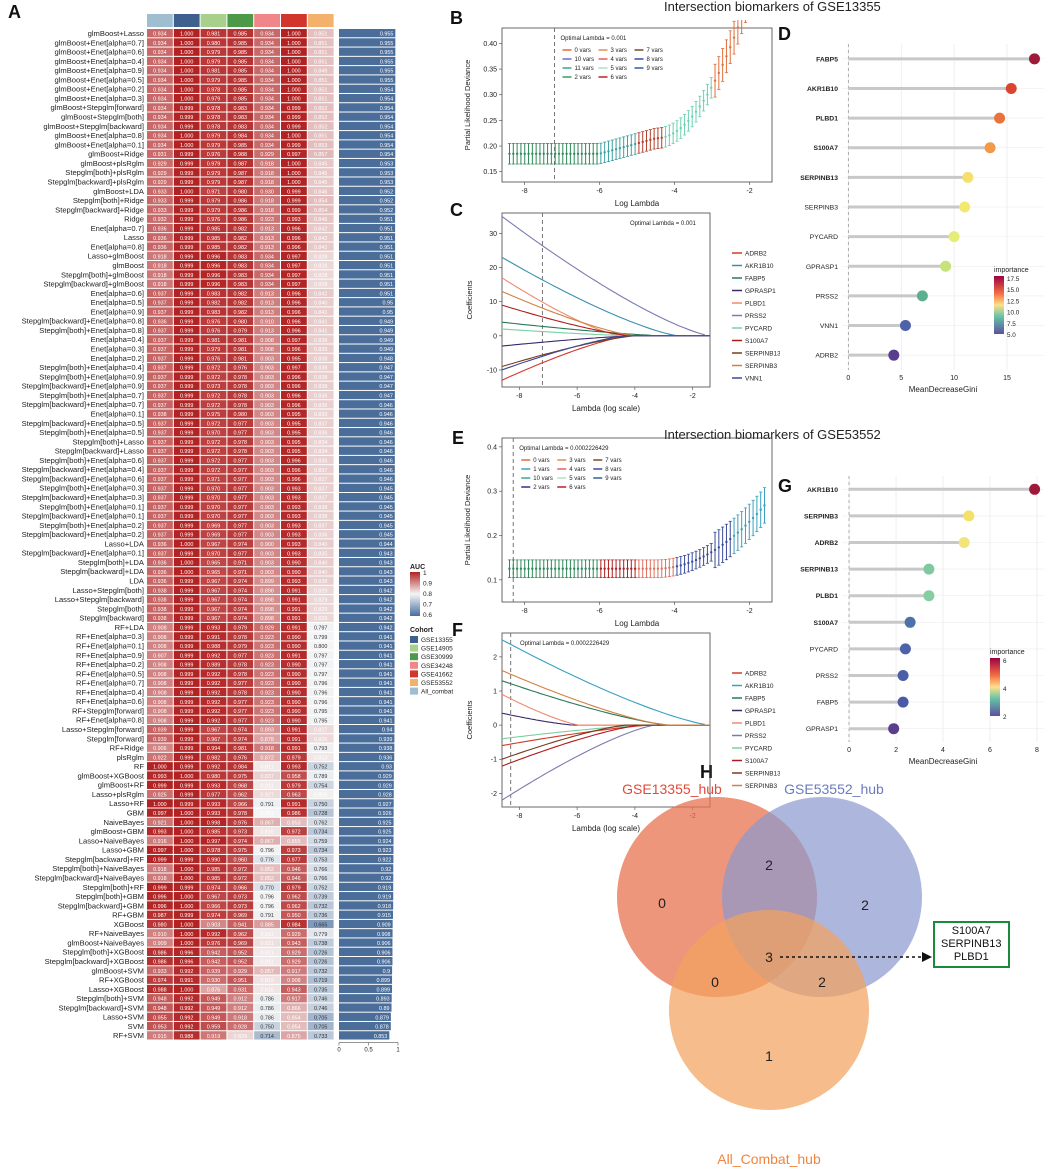 The image size is (1052, 1174). I want to click on lollipop-point, so click(894, 355).